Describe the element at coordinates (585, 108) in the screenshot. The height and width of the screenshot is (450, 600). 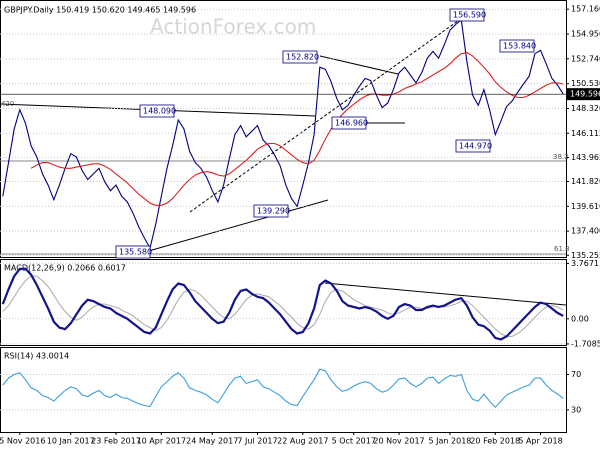
I see `y-tick-label: 148.320` at that location.